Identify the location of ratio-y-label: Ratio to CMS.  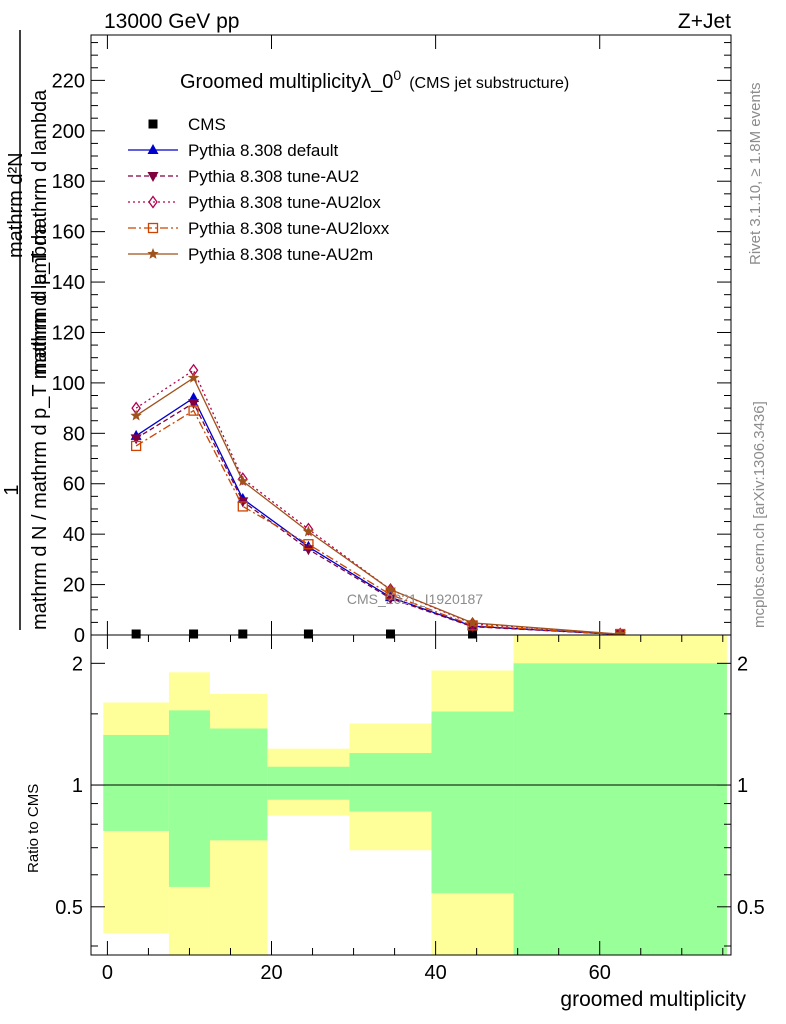
(33, 828).